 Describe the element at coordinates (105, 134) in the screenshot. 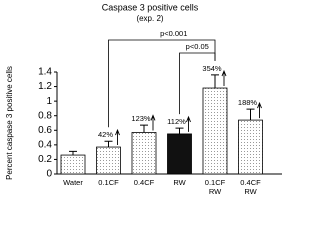

I see `bar-label: 42%` at that location.